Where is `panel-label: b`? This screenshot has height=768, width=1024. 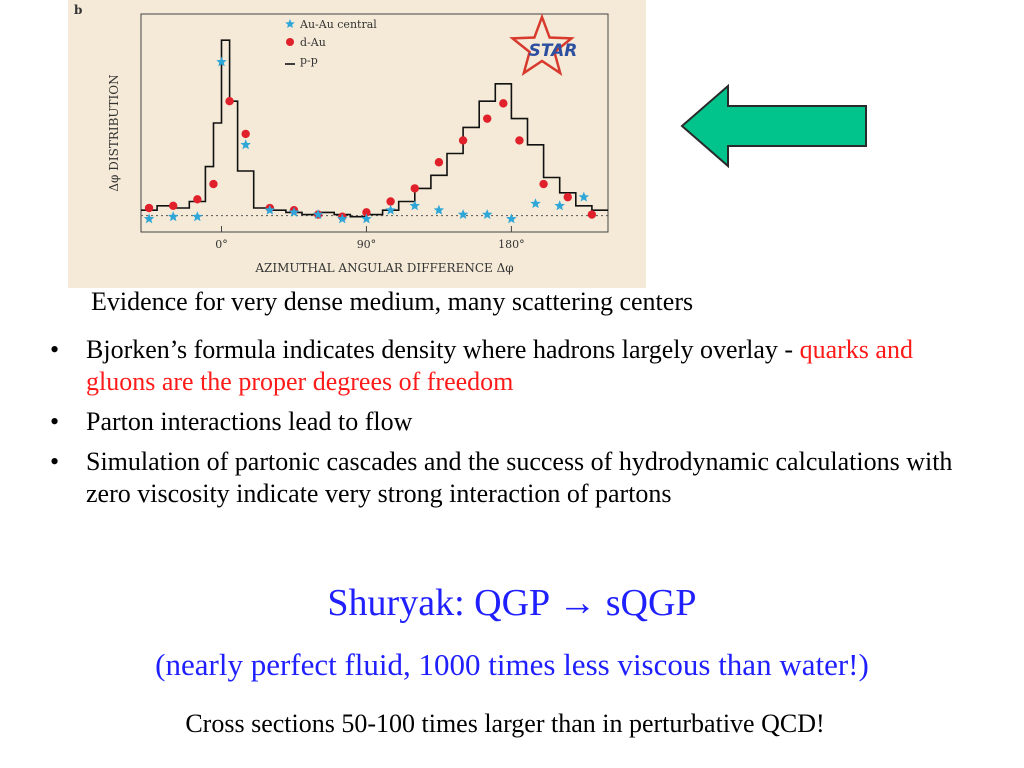
panel-label: b is located at coordinates (78, 10).